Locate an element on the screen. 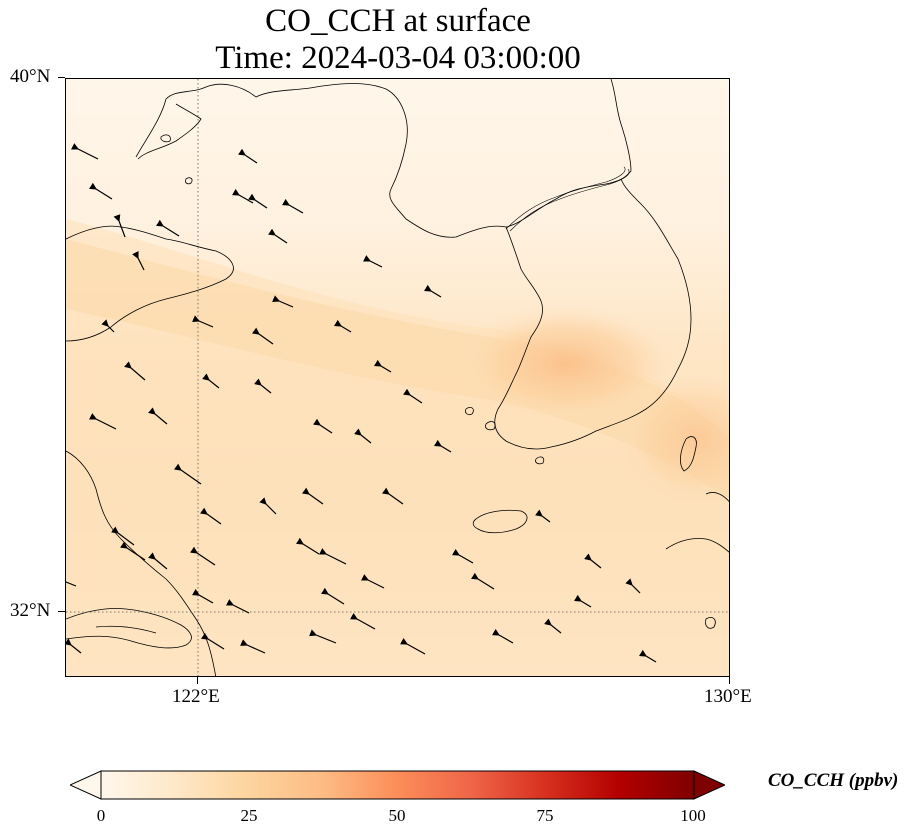  colorbar-tick-25: 25 is located at coordinates (249, 815).